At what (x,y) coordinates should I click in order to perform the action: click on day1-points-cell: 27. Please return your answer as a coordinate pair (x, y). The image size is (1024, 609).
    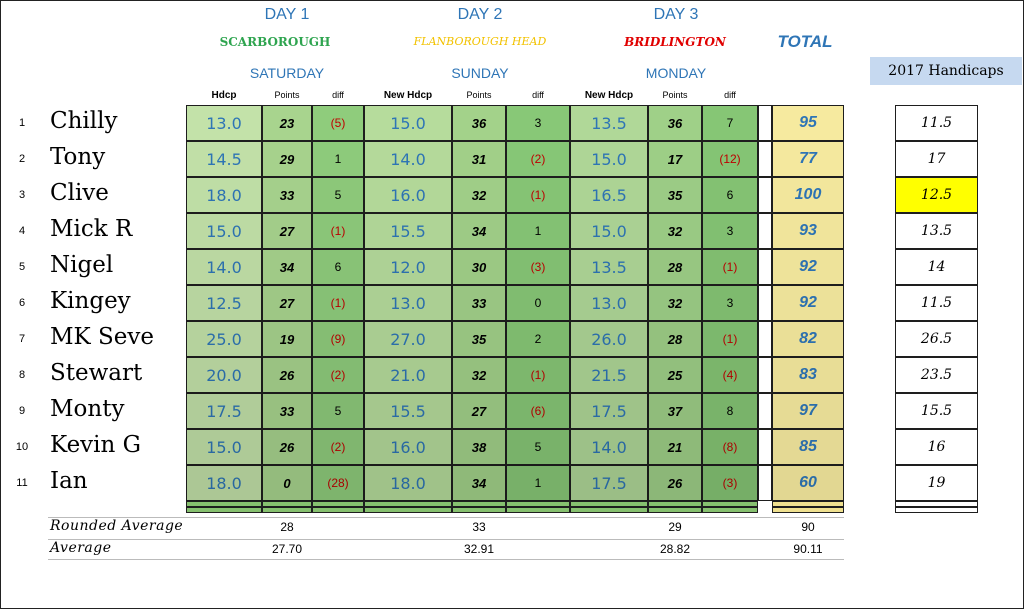
    Looking at the image, I should click on (287, 303).